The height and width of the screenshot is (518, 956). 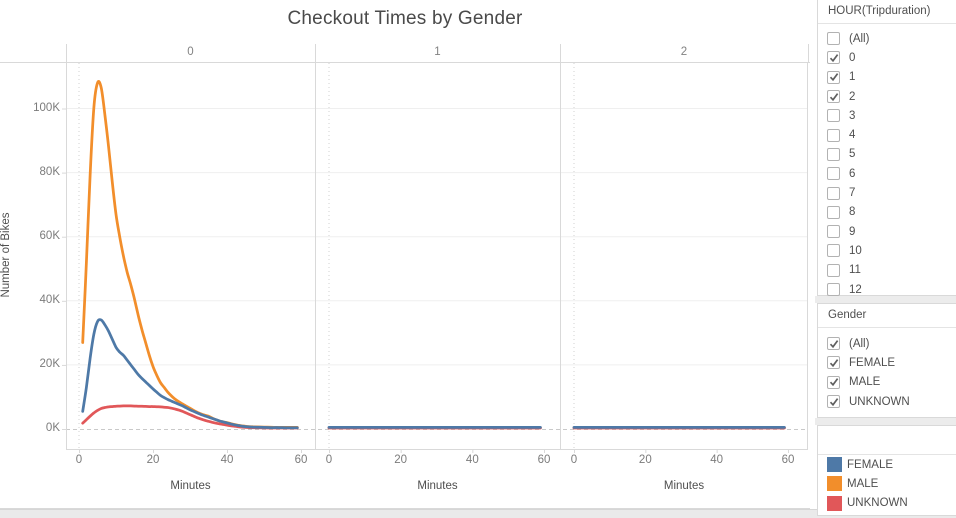 I want to click on gender-filter-card: Gender (All) FEMALE MALE UNKNOWN, so click(x=886, y=360).